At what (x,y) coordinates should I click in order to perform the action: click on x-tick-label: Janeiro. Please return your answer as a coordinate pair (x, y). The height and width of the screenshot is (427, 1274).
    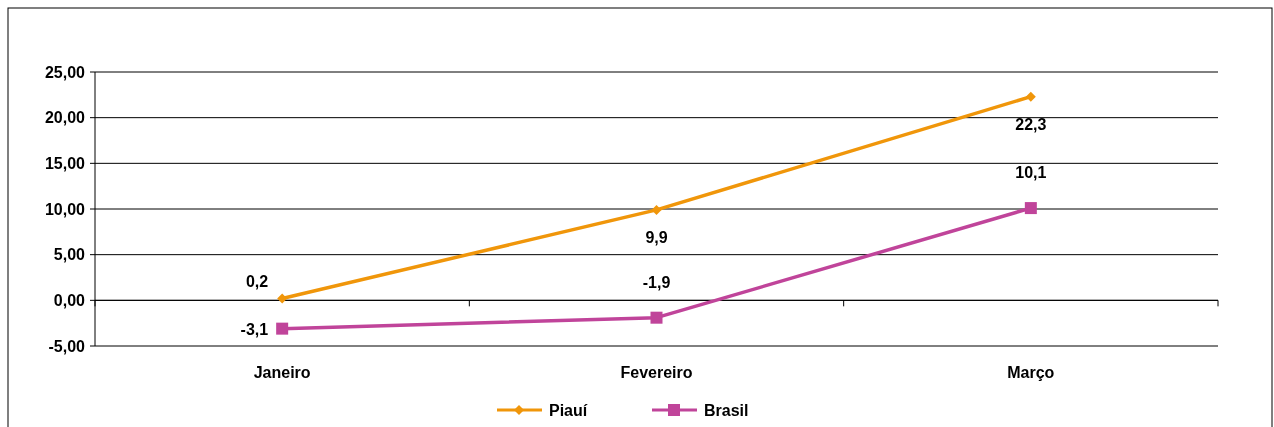
    Looking at the image, I should click on (282, 372).